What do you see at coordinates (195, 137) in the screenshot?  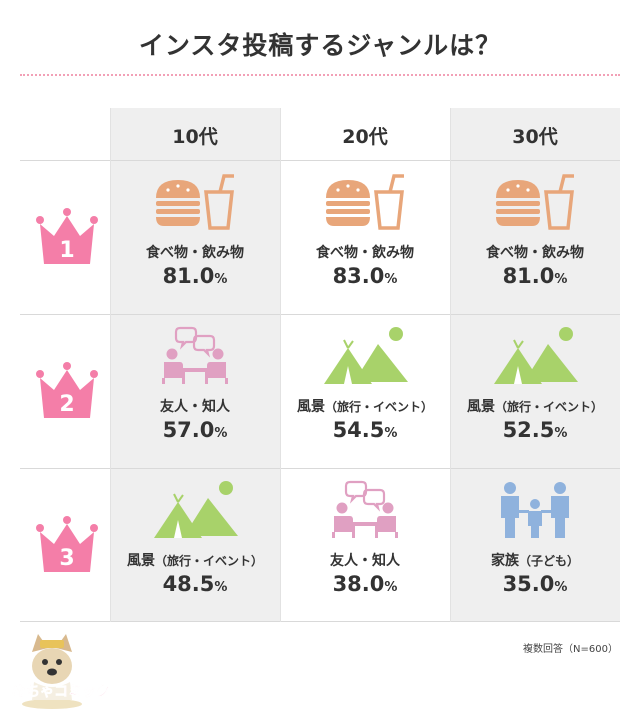 I see `column-header-10s: 10代` at bounding box center [195, 137].